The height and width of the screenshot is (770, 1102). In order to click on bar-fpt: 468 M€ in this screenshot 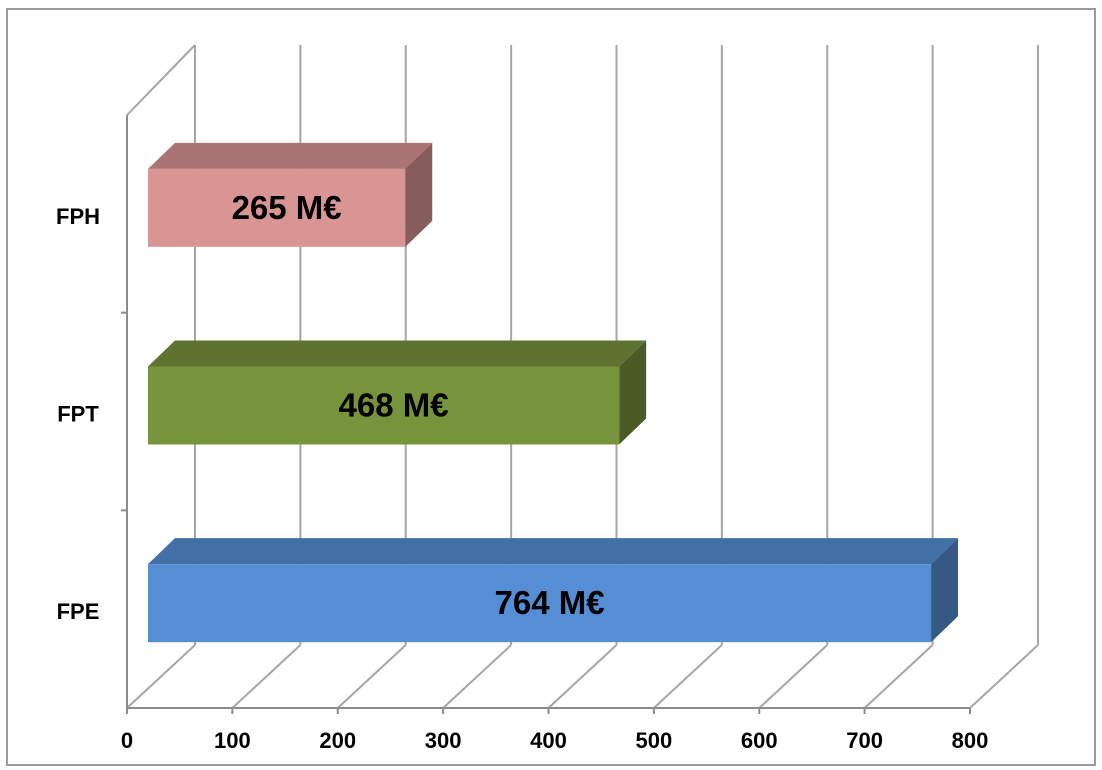, I will do `click(397, 392)`.